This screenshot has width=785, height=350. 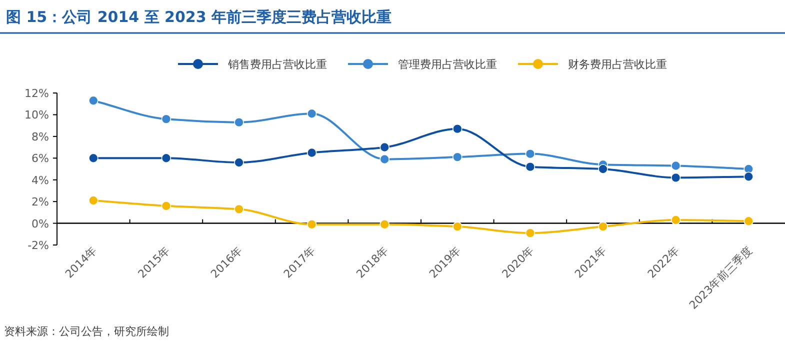 I want to click on y-tick-label: 4%, so click(x=40, y=180).